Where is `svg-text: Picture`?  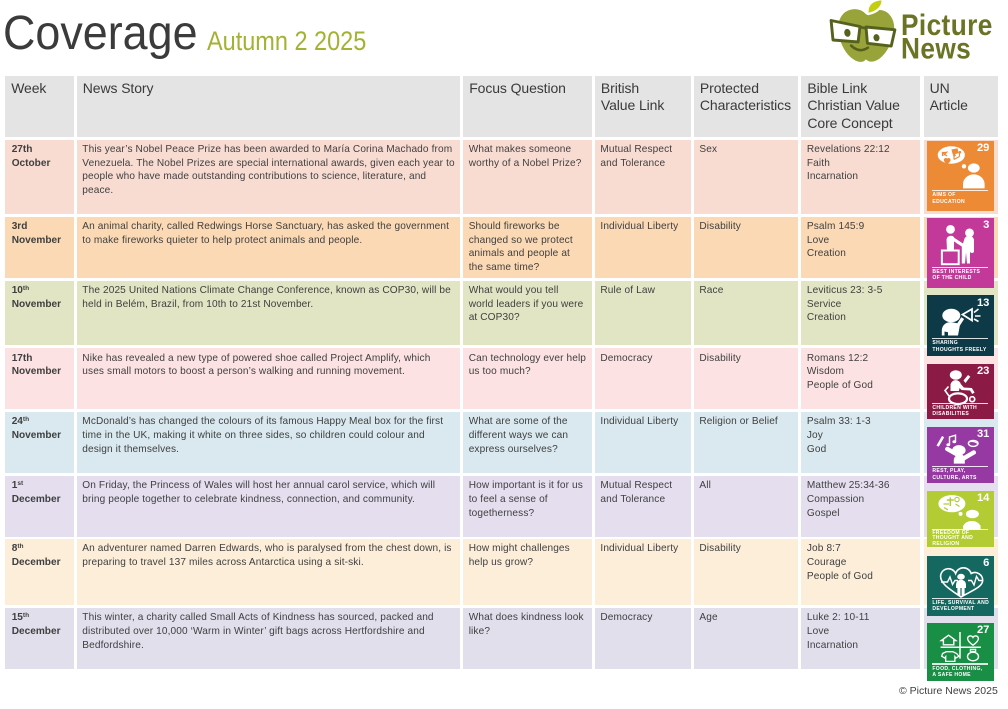
svg-text: Picture is located at coordinates (947, 24).